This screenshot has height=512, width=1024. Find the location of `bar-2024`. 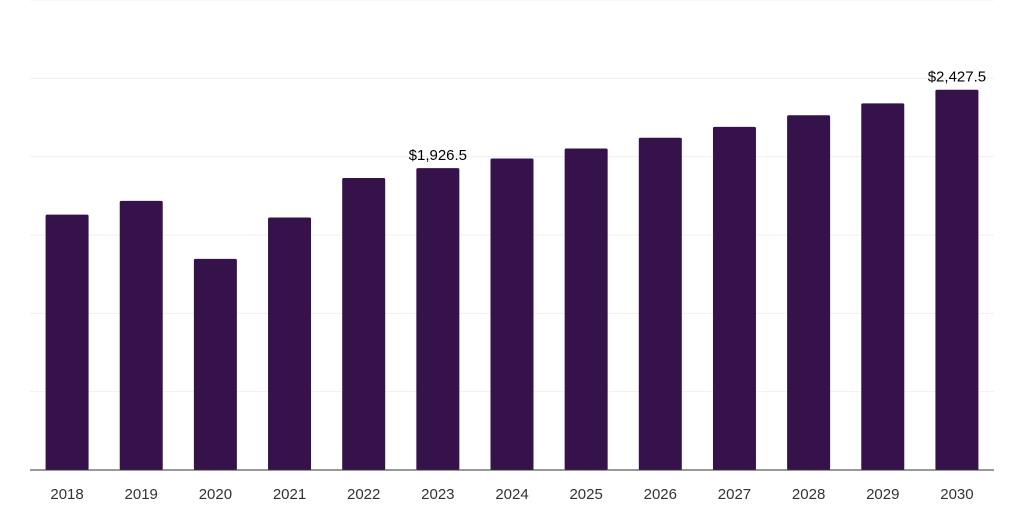

bar-2024 is located at coordinates (512, 314).